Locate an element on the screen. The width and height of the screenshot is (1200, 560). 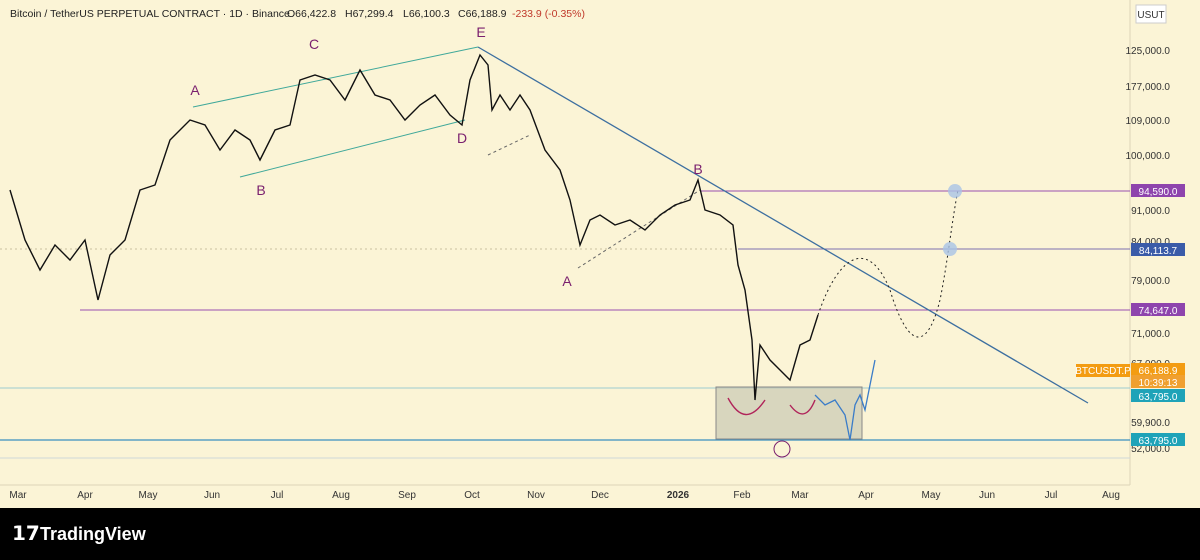
brand-logo: 𝟭𝟳 is located at coordinates (26, 534).